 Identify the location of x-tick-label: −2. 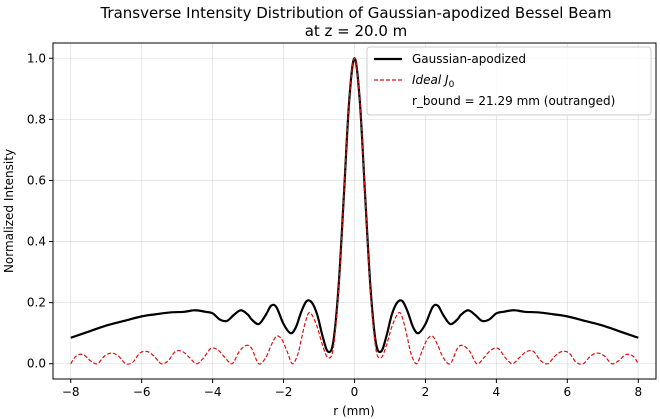
(284, 392).